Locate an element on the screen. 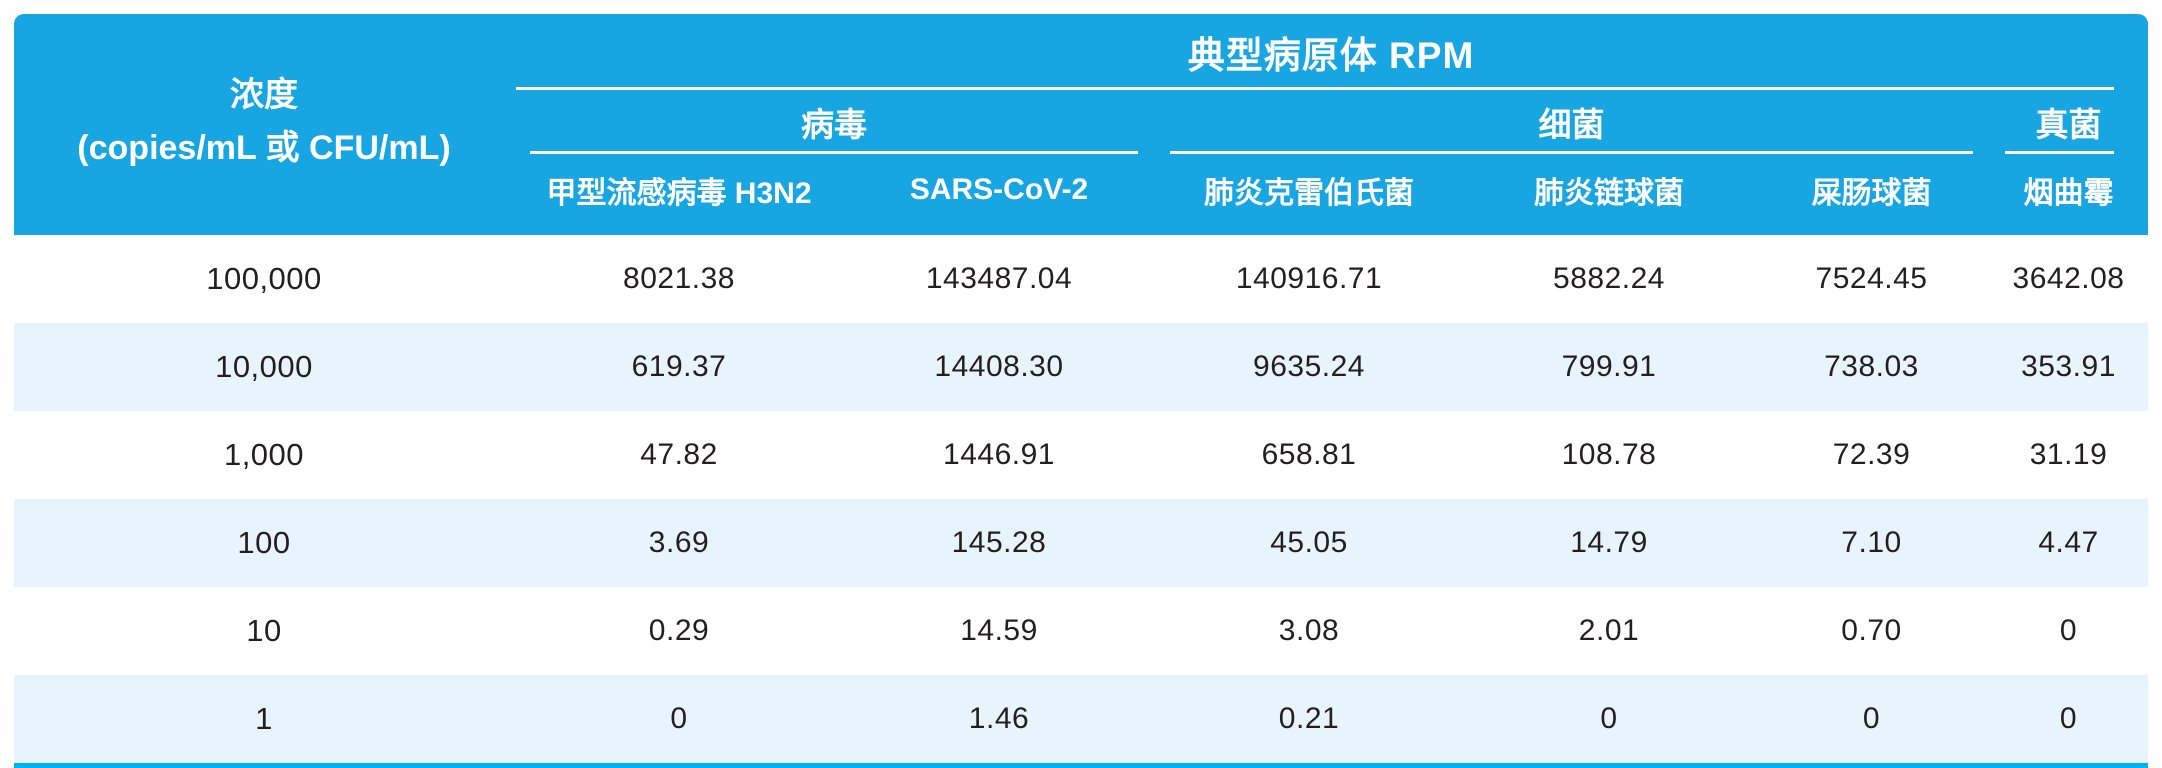 The width and height of the screenshot is (2162, 768). concentration-cell: 100 is located at coordinates (264, 542).